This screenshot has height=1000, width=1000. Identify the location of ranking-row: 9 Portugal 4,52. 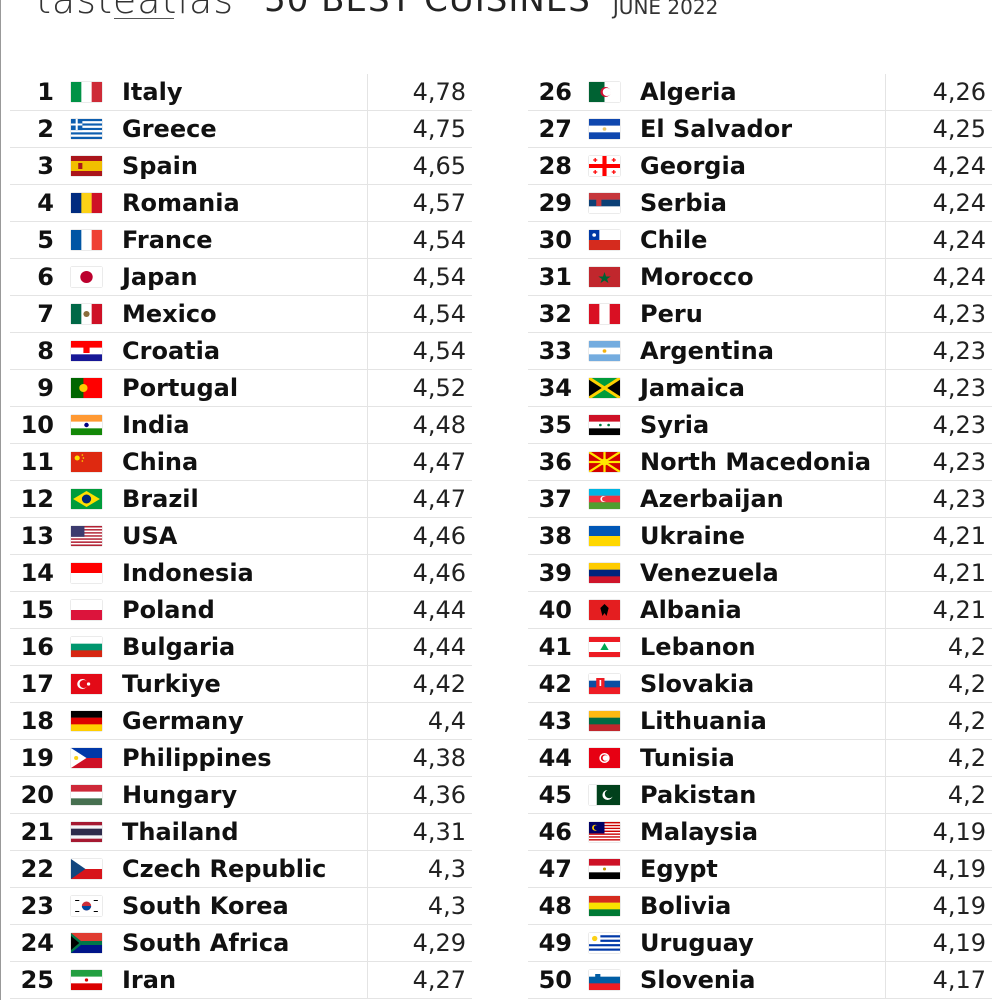
(241, 388).